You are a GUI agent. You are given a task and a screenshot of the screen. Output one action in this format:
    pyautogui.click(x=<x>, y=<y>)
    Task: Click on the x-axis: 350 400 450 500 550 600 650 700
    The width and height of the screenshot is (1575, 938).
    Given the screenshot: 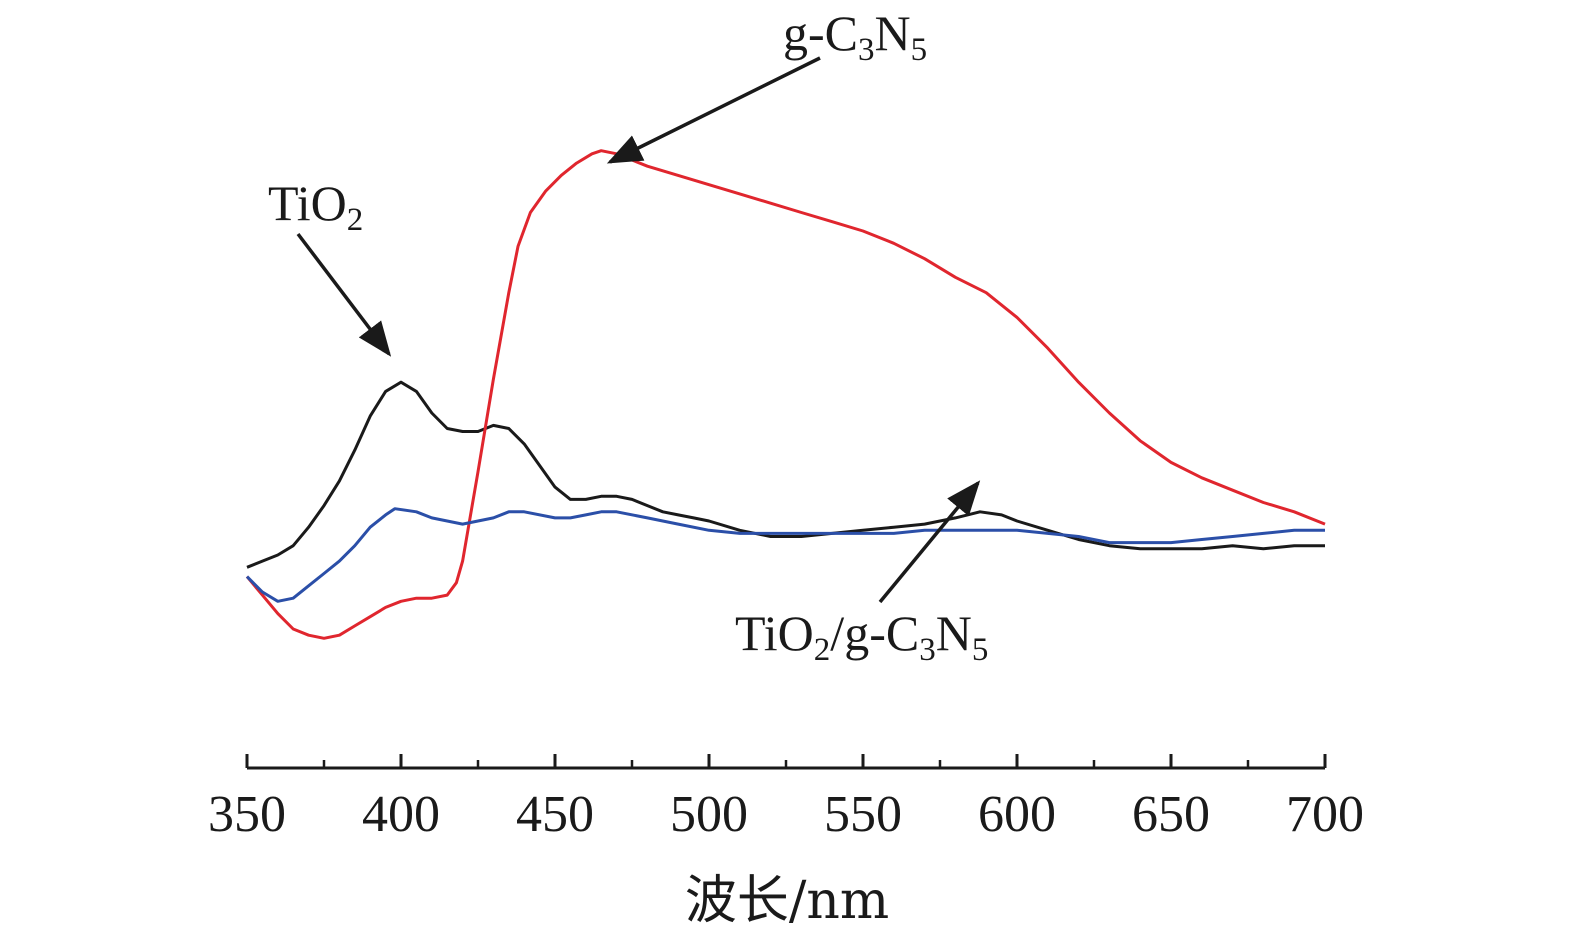 What is the action you would take?
    pyautogui.click(x=786, y=798)
    